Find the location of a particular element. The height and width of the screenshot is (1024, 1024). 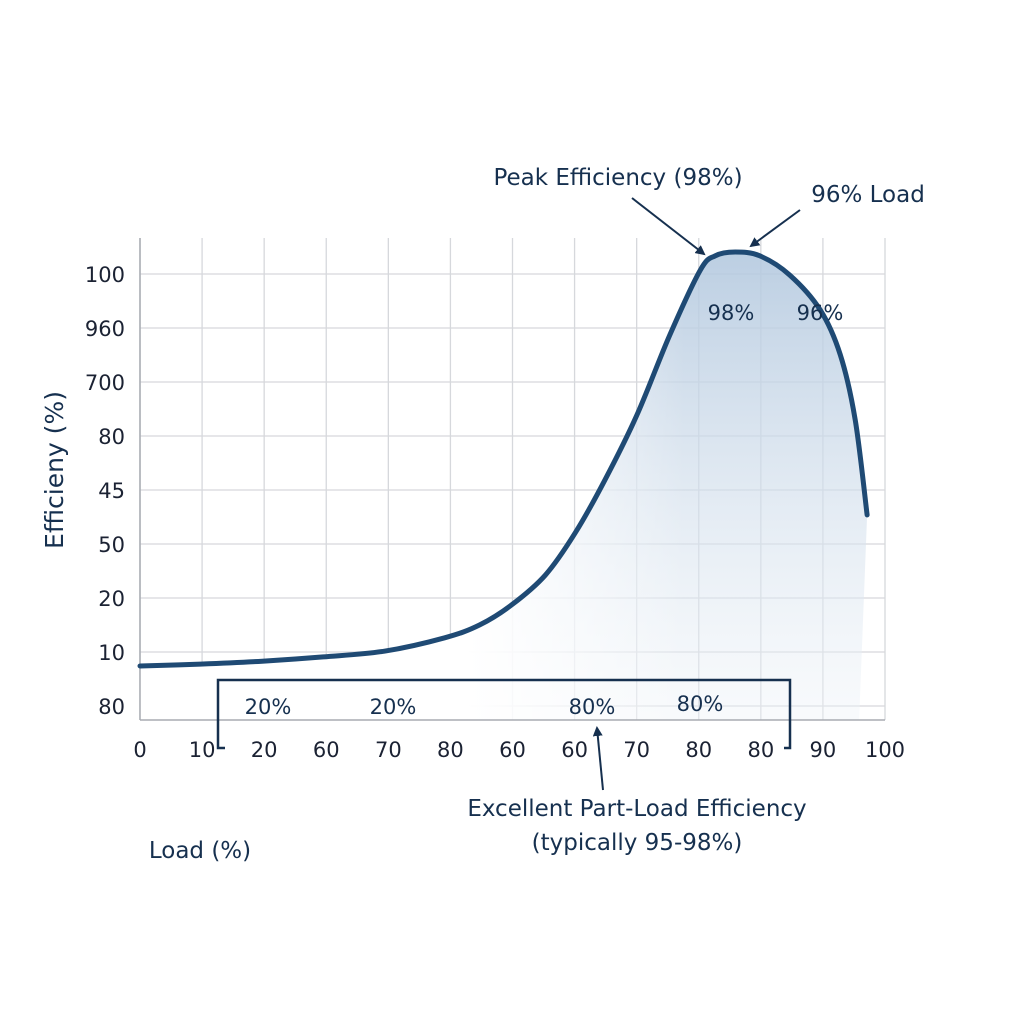

y-tick-label: 700 is located at coordinates (105, 383).